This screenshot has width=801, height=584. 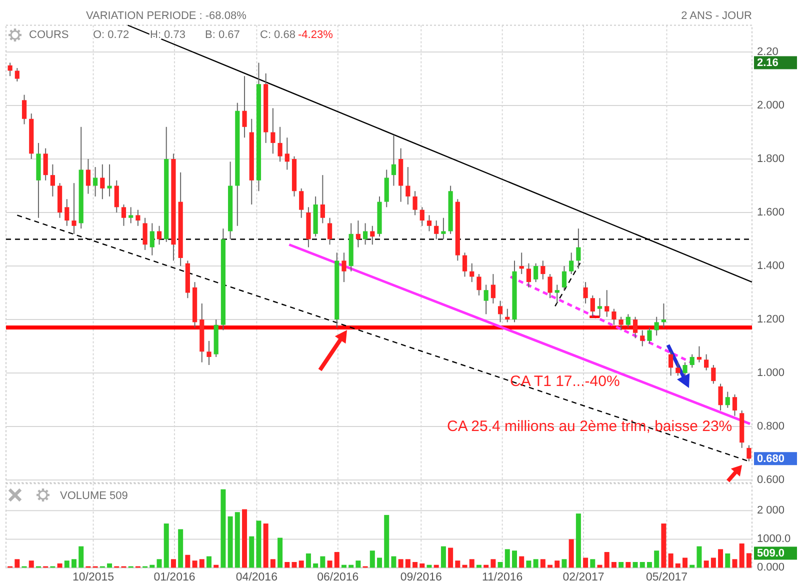 I want to click on text: 2.16, so click(x=767, y=63).